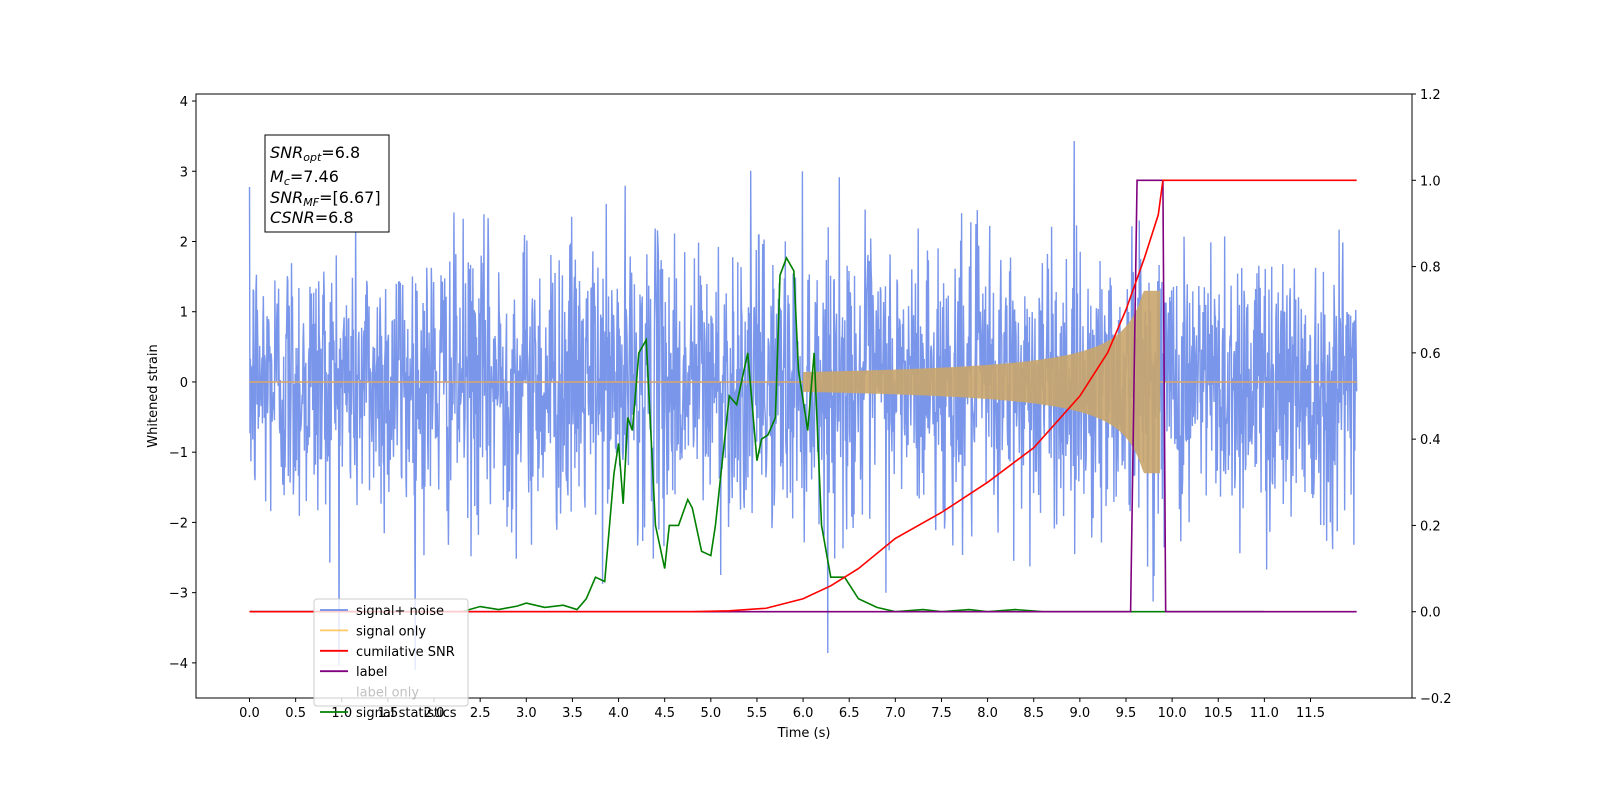 The width and height of the screenshot is (1600, 800). I want to click on left-y-tick-label: 1, so click(184, 313).